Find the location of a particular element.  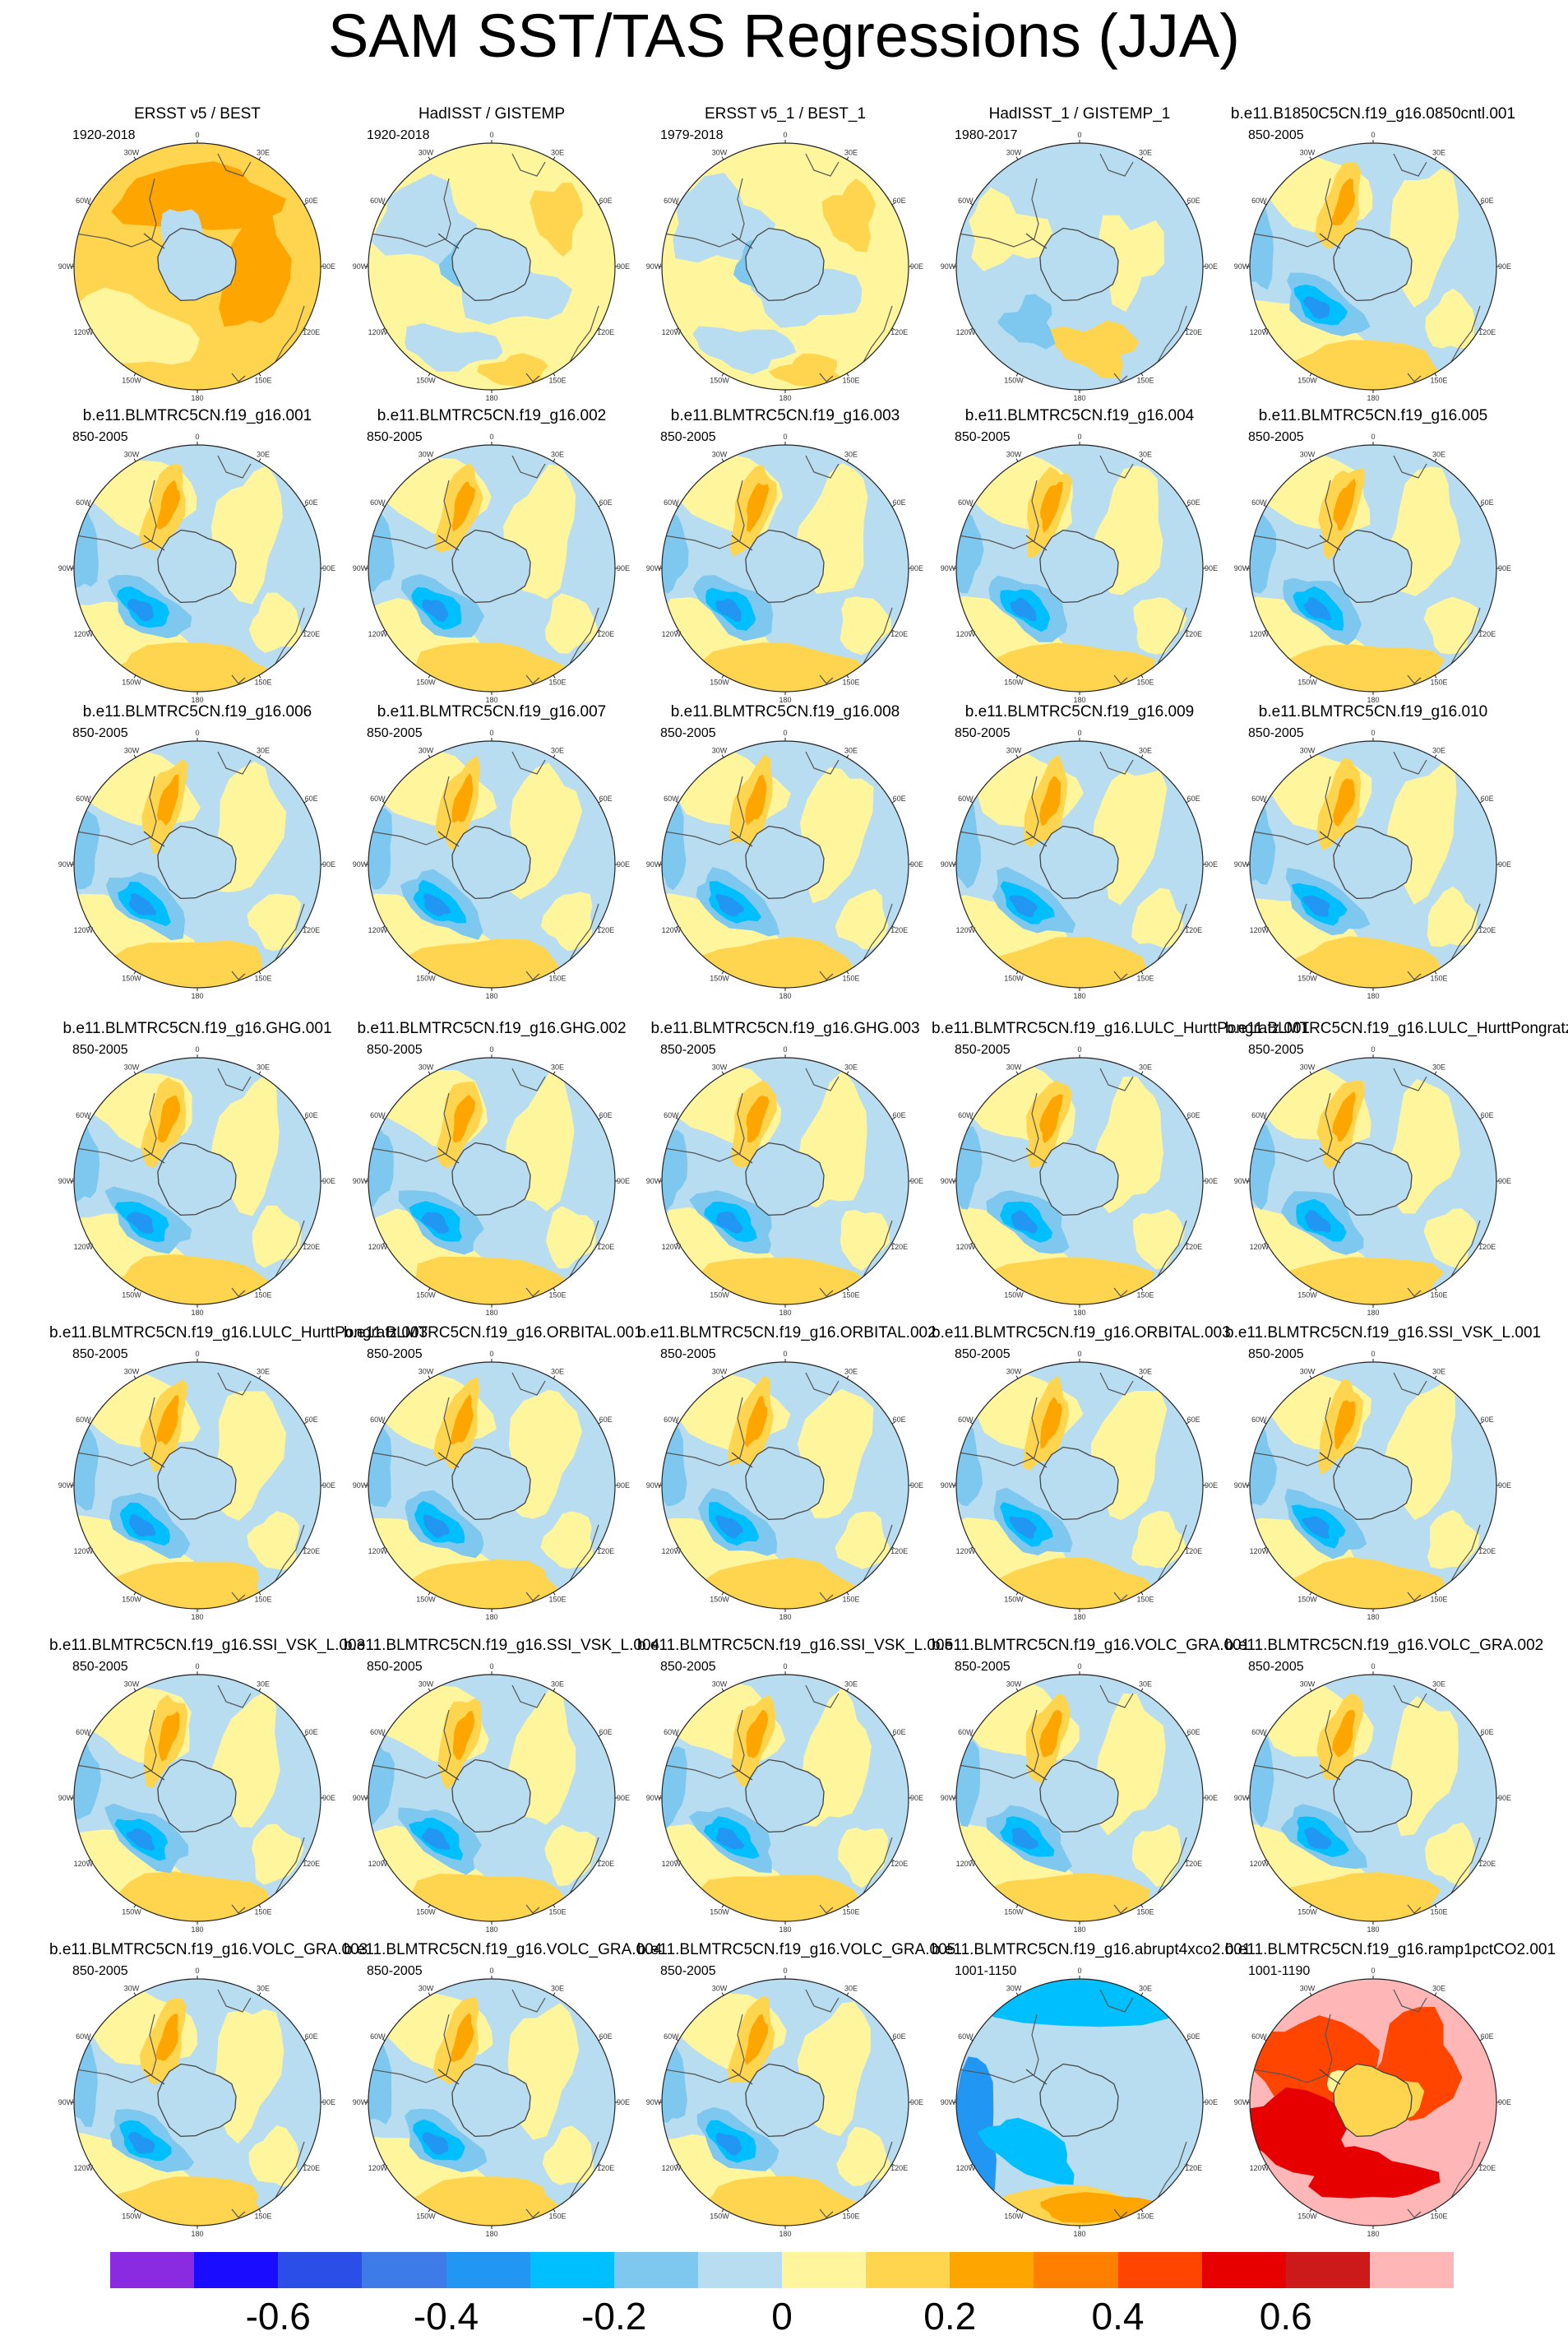

longitude-label: 120W is located at coordinates (84, 332).